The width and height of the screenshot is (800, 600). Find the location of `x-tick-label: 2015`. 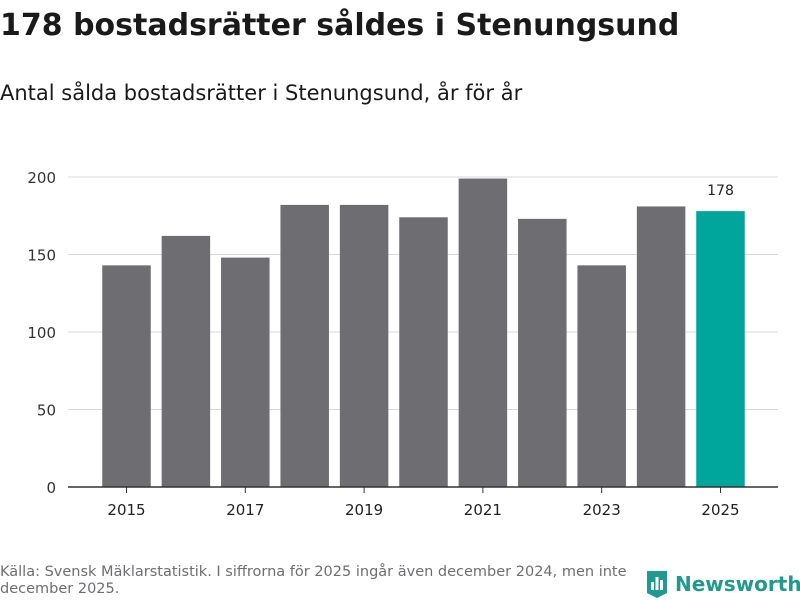

x-tick-label: 2015 is located at coordinates (126, 510).